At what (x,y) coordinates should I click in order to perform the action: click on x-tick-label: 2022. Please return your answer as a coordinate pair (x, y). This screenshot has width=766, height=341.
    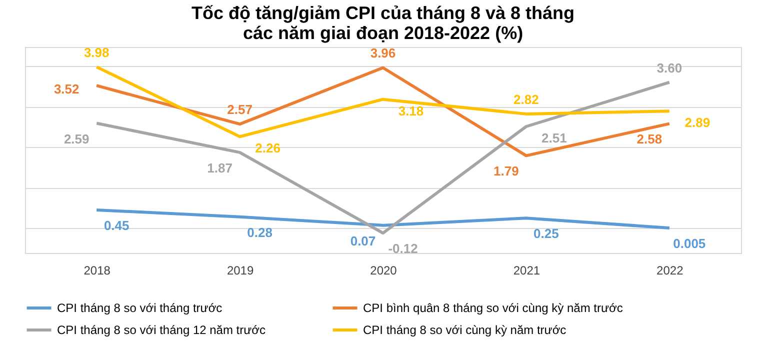
    Looking at the image, I should click on (670, 271).